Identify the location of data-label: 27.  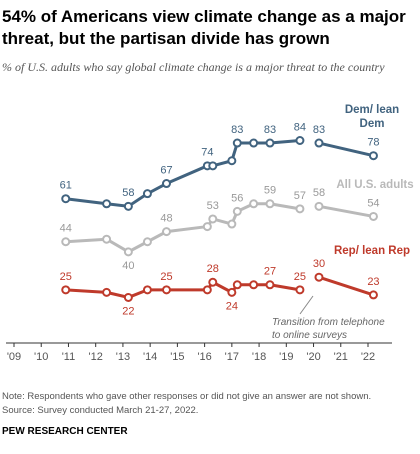
(270, 272).